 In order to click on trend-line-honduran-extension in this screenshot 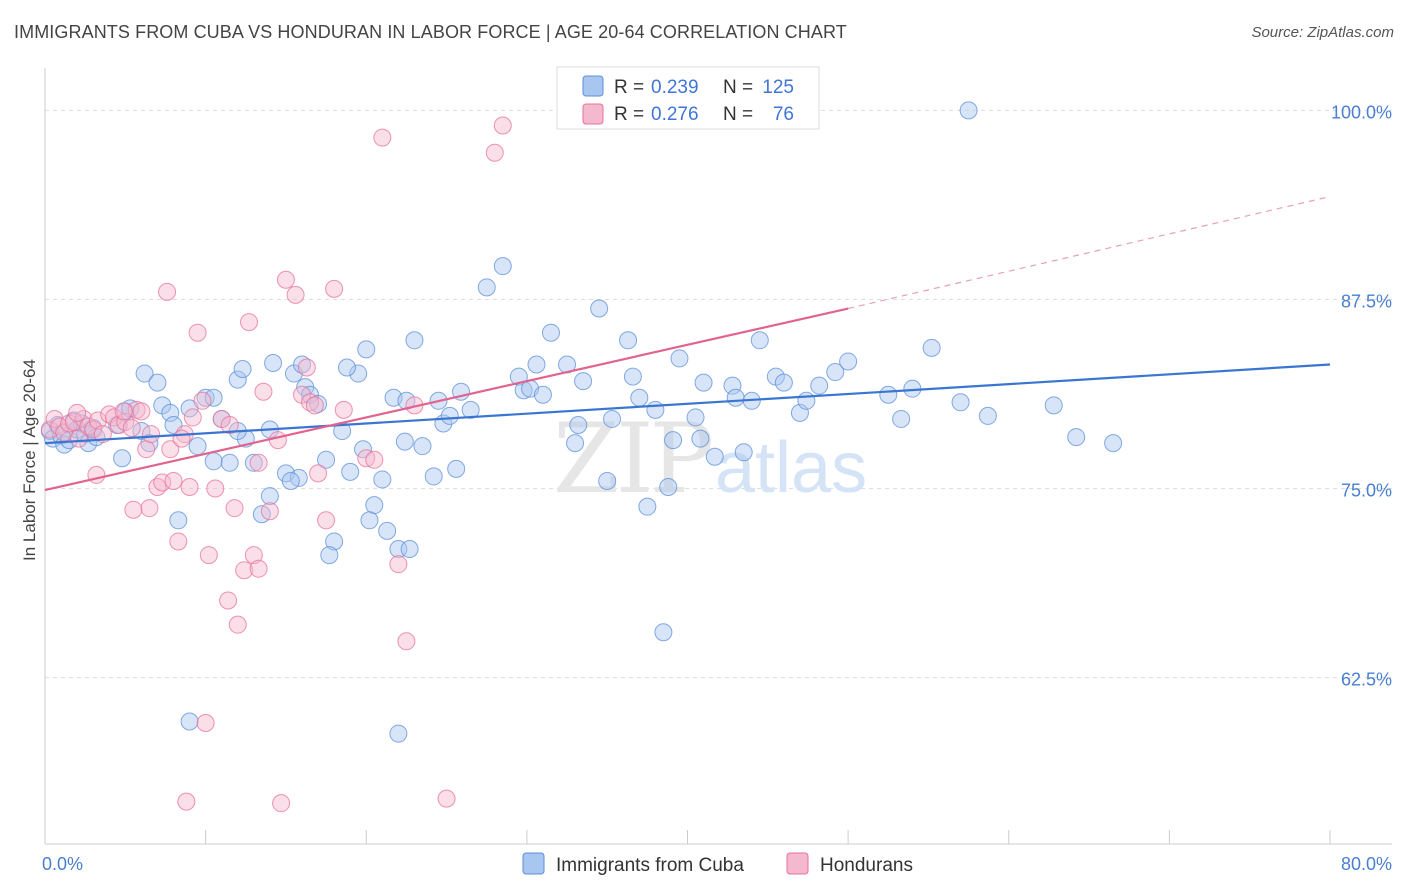, I will do `click(1089, 252)`.